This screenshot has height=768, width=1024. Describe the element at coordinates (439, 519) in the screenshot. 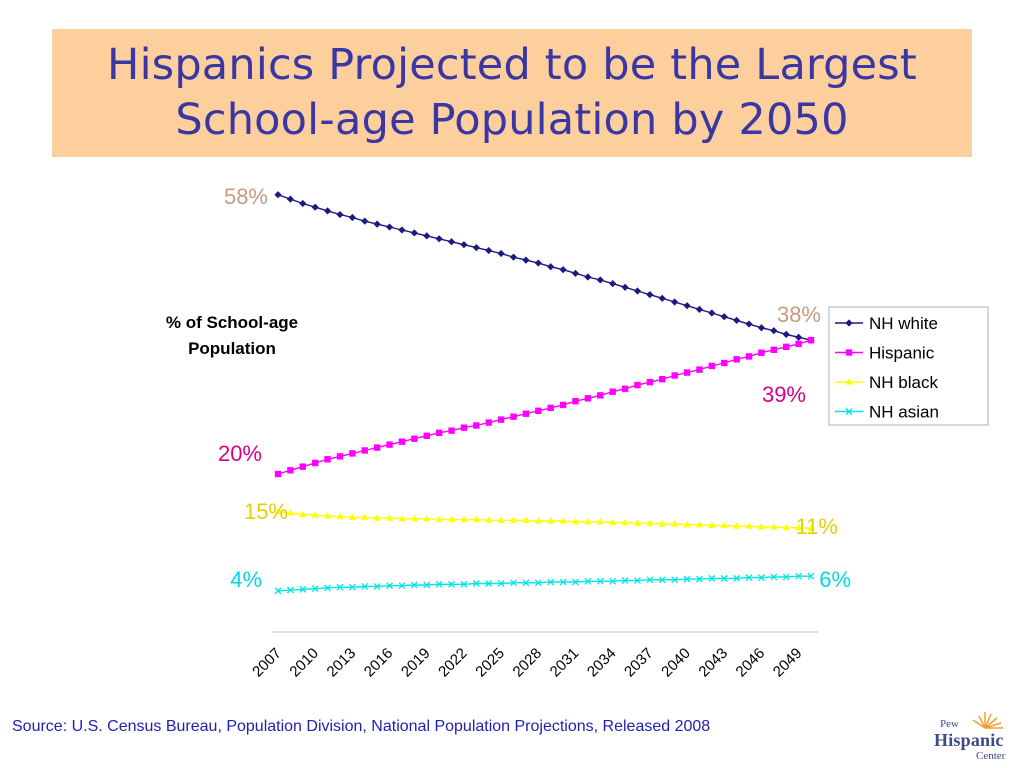

I see `data-point-nh-black-2020` at that location.